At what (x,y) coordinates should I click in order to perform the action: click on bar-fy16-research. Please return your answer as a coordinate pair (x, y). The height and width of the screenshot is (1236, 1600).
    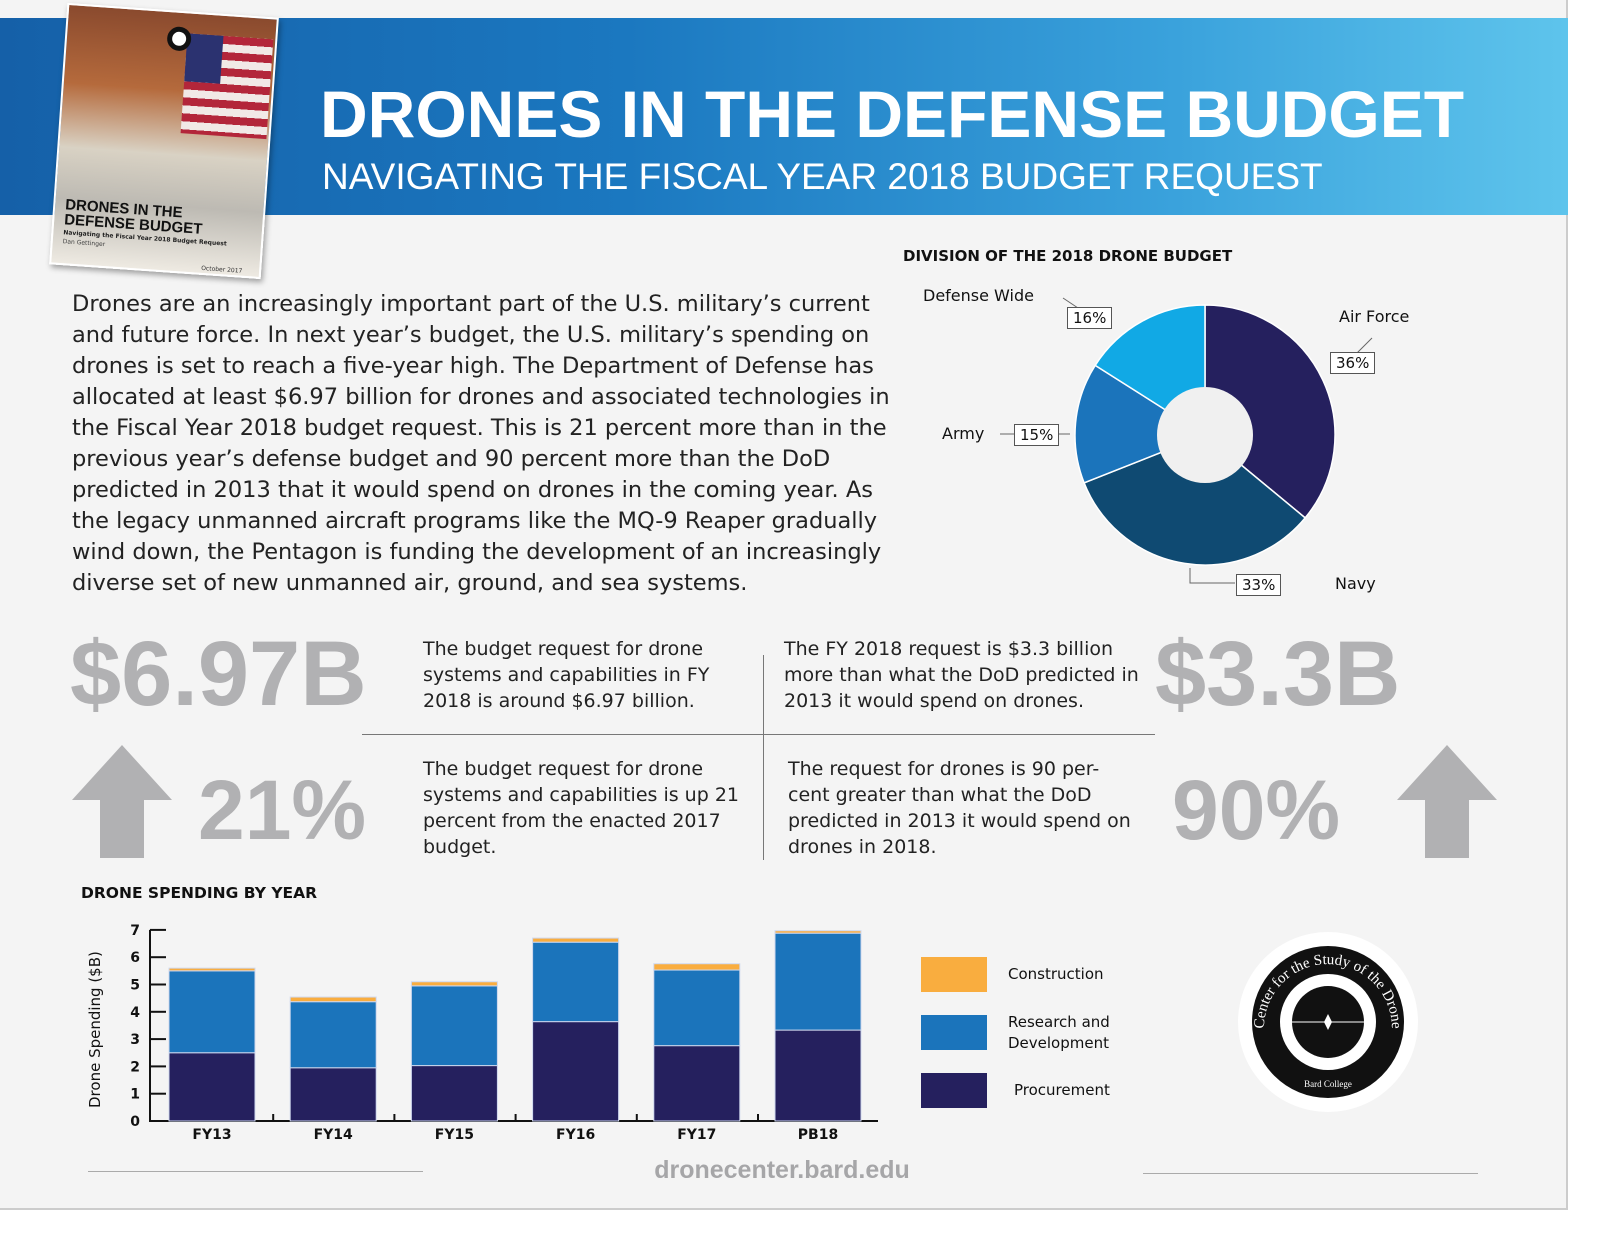
    Looking at the image, I should click on (576, 982).